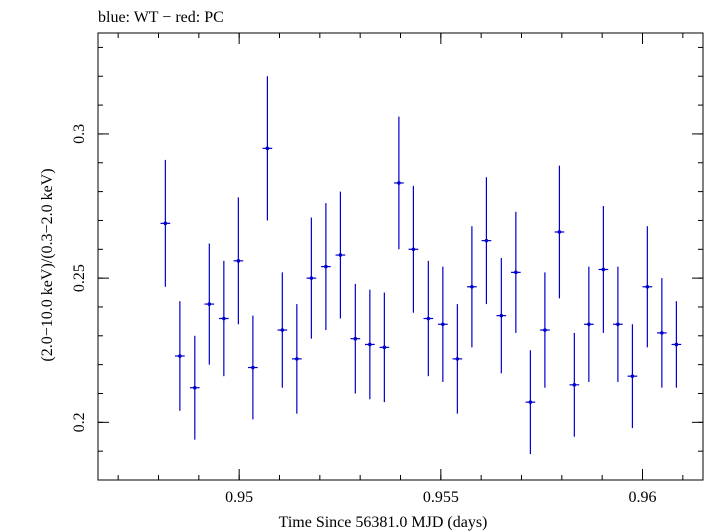  What do you see at coordinates (643, 497) in the screenshot?
I see `x-tick-label: 0.96` at bounding box center [643, 497].